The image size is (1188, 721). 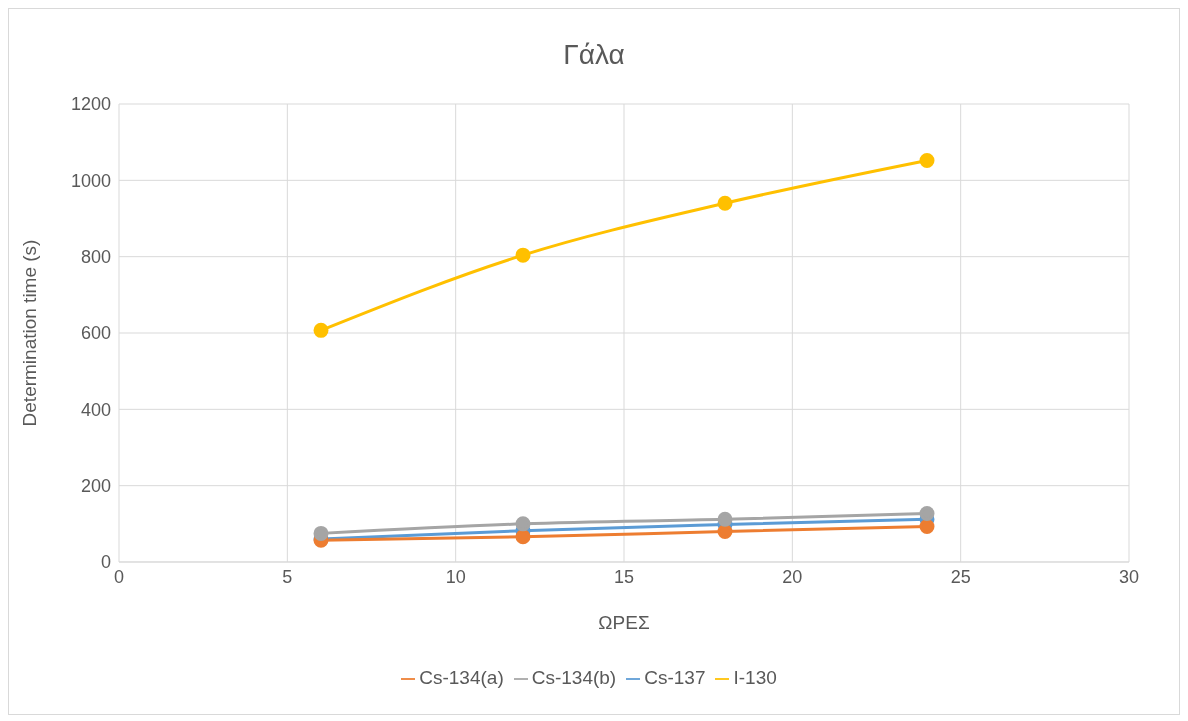 What do you see at coordinates (594, 55) in the screenshot?
I see `chart-title: Γάλα` at bounding box center [594, 55].